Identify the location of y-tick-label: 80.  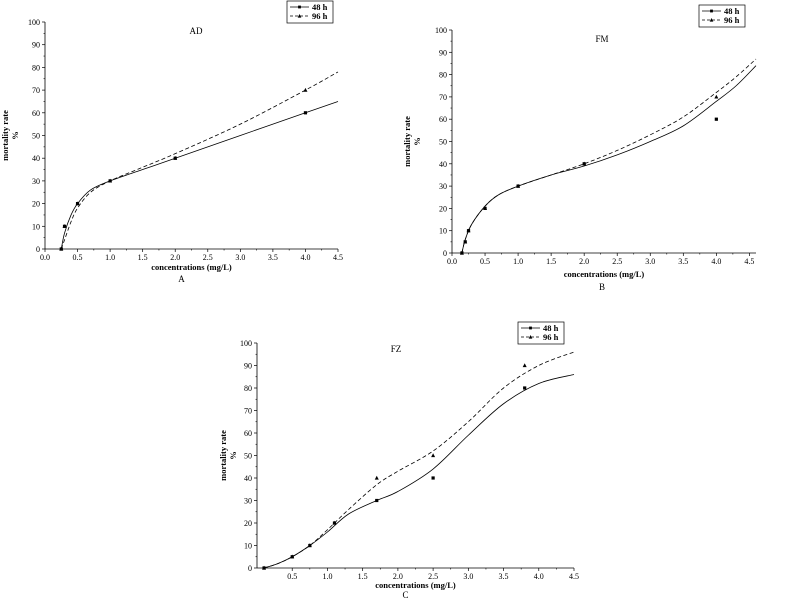
(443, 75).